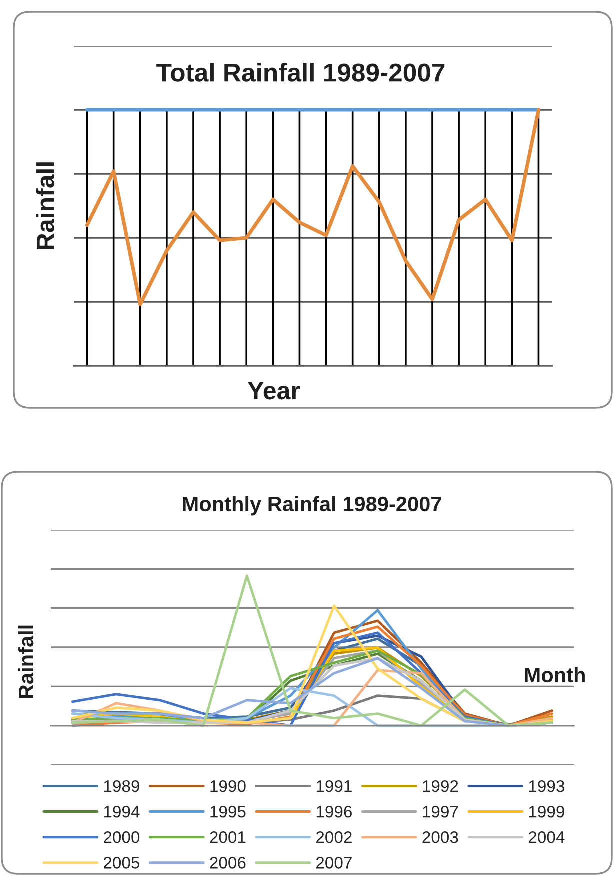 This screenshot has height=876, width=614. Describe the element at coordinates (546, 838) in the screenshot. I see `legend-label: 2004` at that location.